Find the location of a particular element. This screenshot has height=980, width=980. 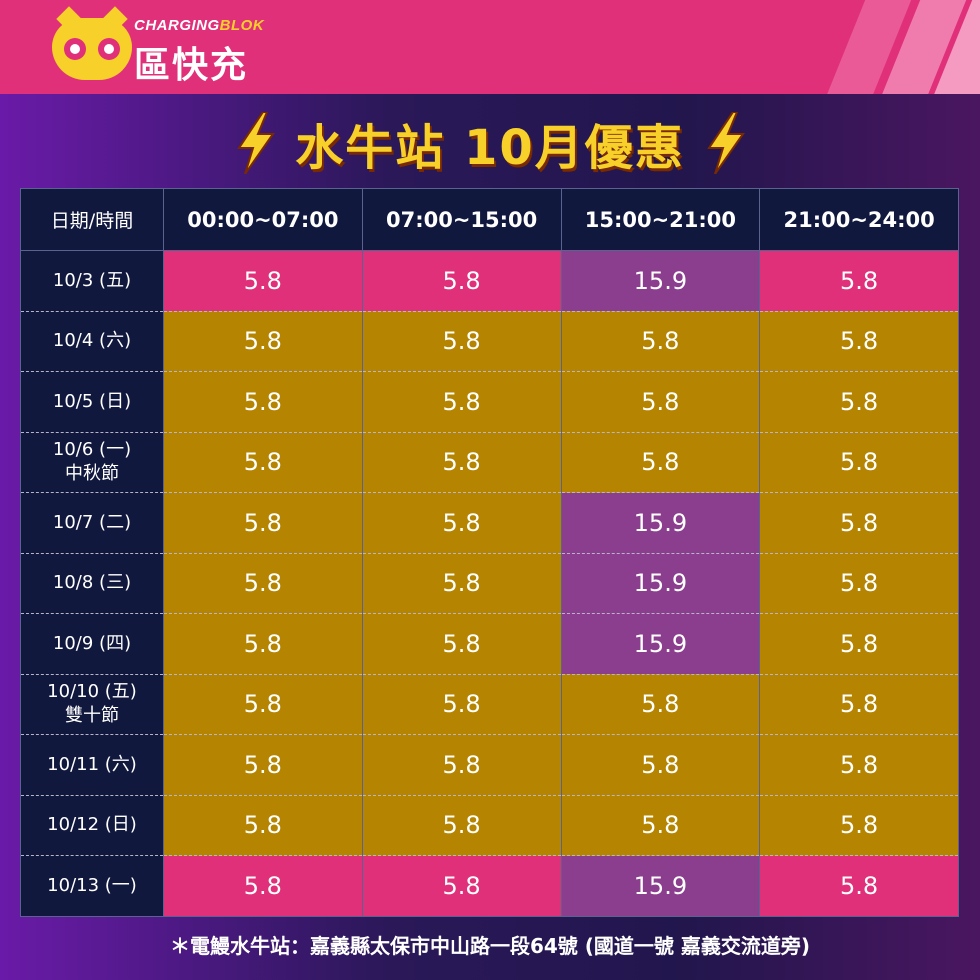

table-row: 10/8 (三) 5.8 5.8 15.9 5.8 is located at coordinates (489, 583).